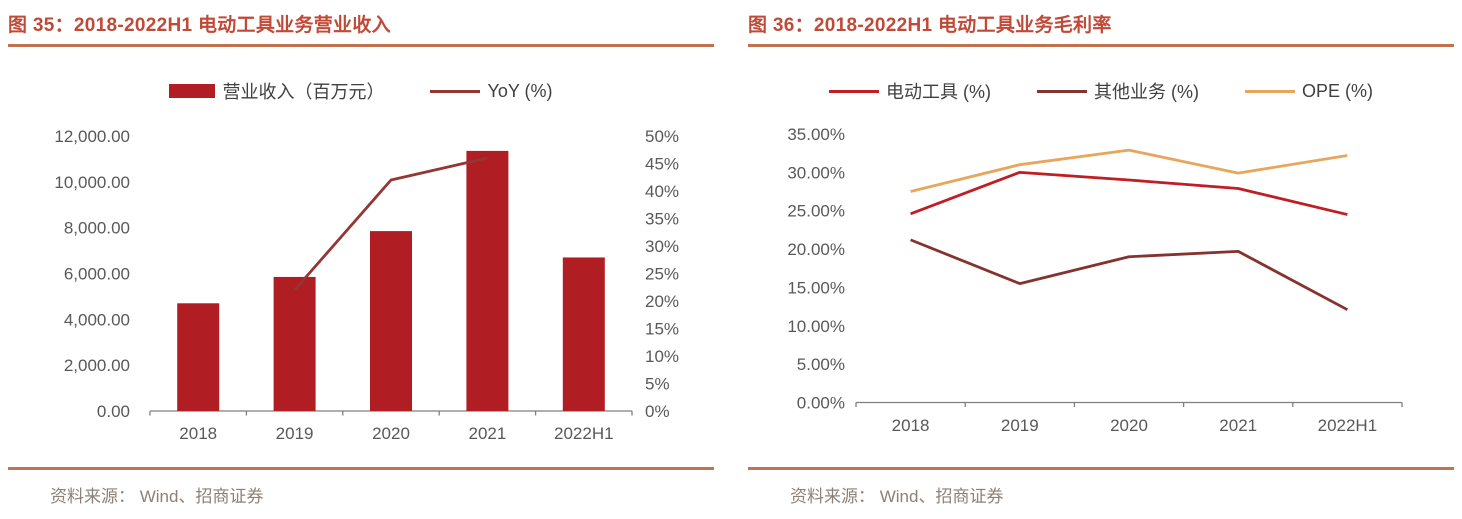 The image size is (1462, 519). What do you see at coordinates (97, 319) in the screenshot?
I see `left-y-tick-label: 4,000.00` at bounding box center [97, 319].